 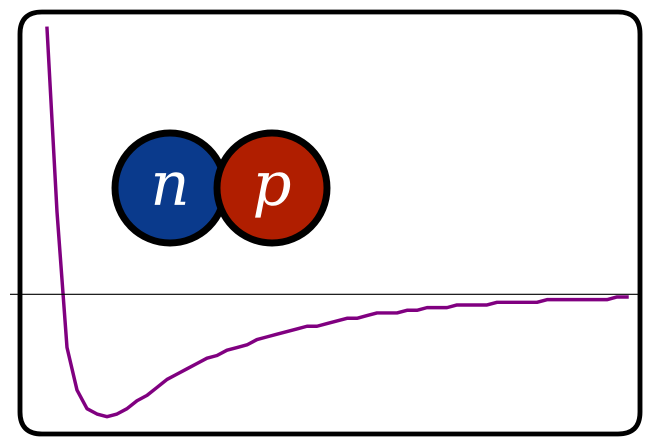 What do you see at coordinates (170, 188) in the screenshot?
I see `annotation: n` at bounding box center [170, 188].